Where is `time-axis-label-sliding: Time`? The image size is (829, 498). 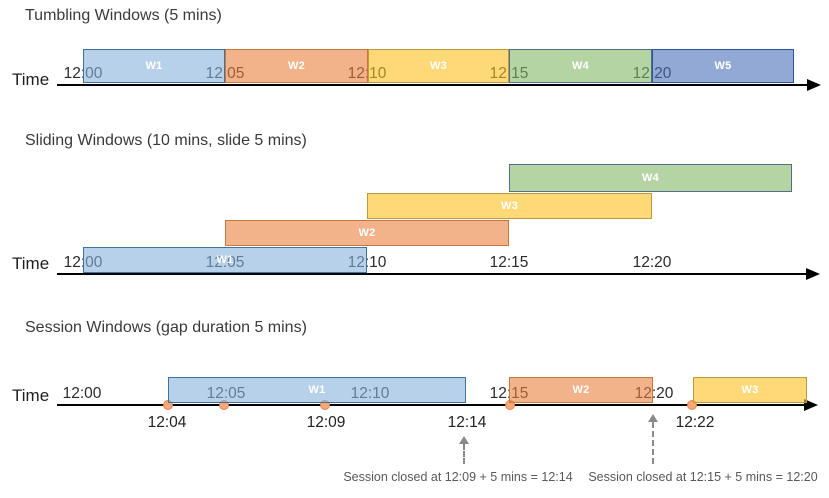 time-axis-label-sliding: Time is located at coordinates (31, 263).